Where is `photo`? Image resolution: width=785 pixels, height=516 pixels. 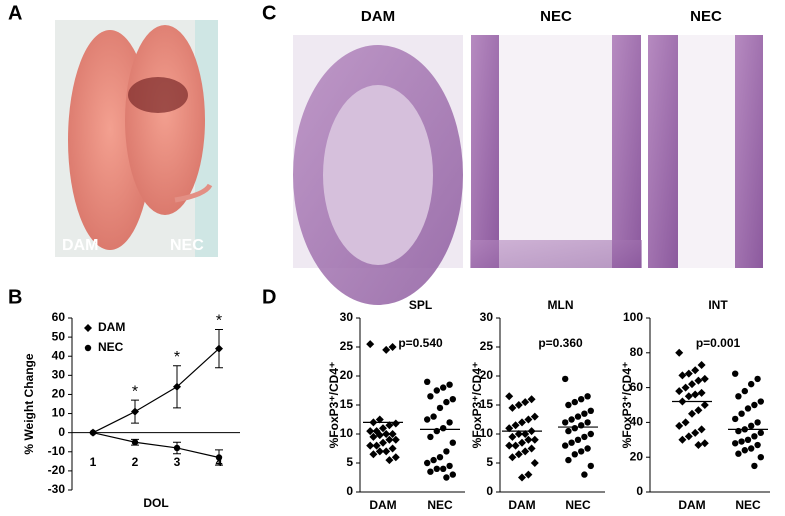 photo is located at coordinates (136, 138).